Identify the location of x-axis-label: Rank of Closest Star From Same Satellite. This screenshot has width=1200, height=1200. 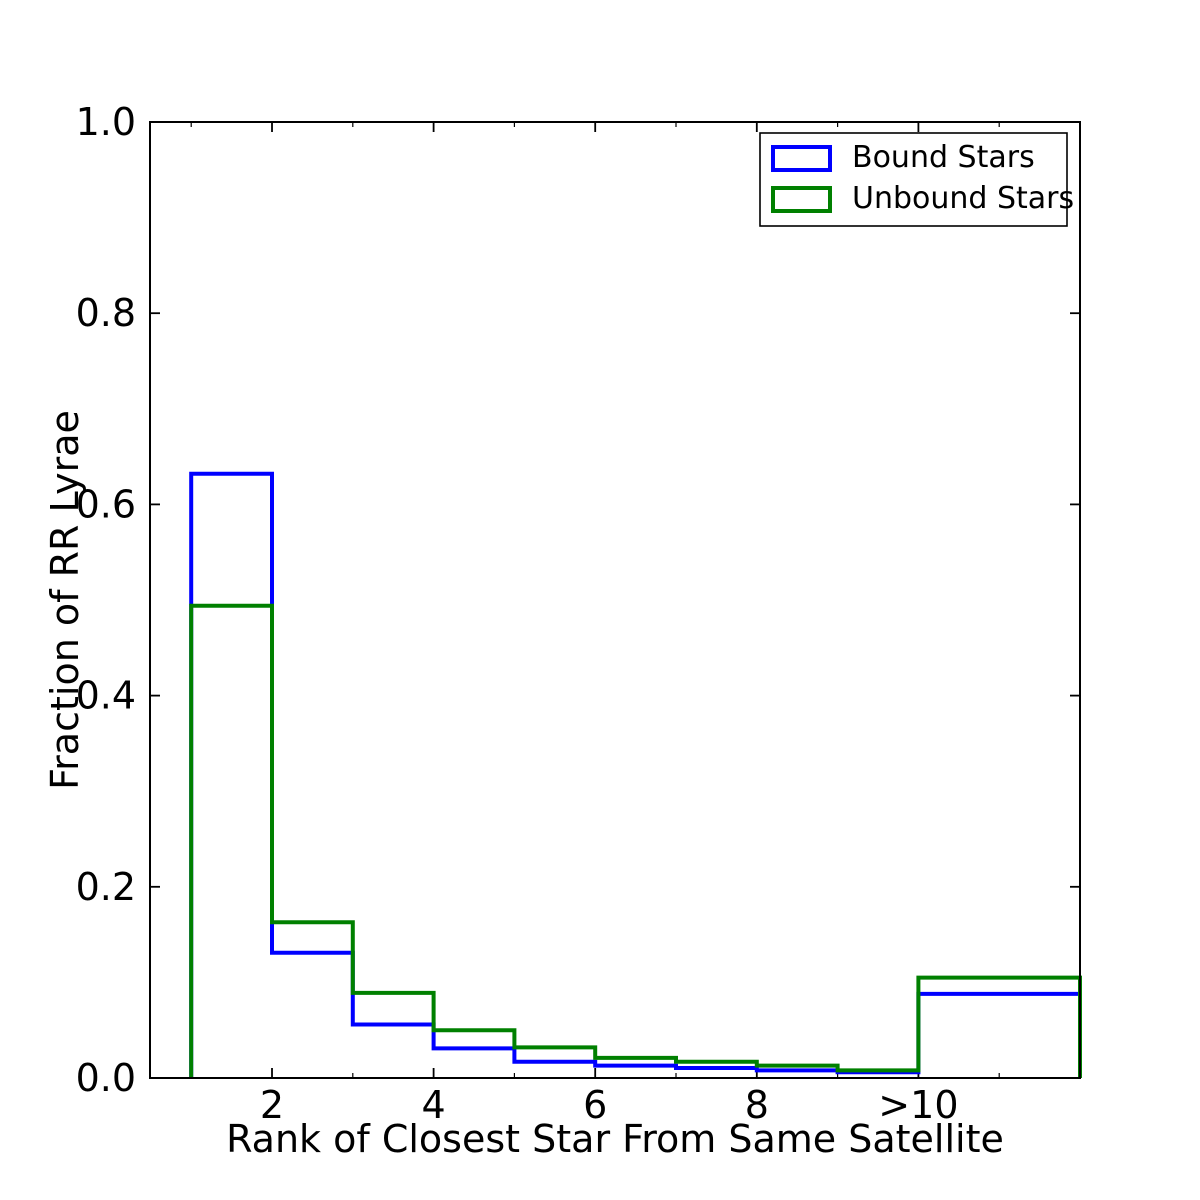
(615, 1139).